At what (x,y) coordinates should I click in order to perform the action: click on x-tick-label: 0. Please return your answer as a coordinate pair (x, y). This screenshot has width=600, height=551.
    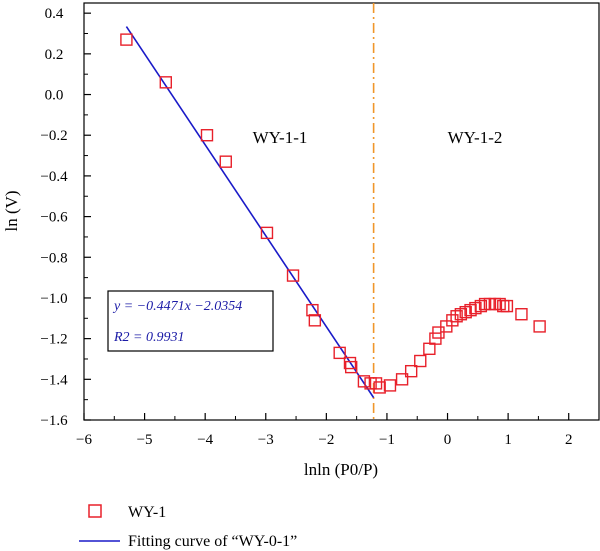
    Looking at the image, I should click on (448, 440).